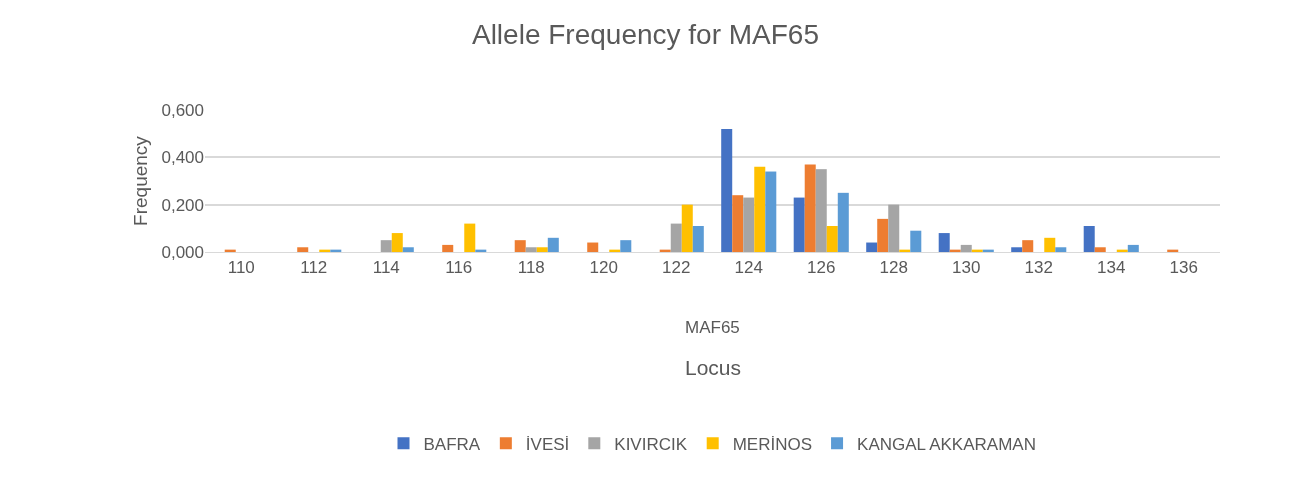 This screenshot has height=495, width=1291. I want to click on x-tick-label: 110, so click(241, 268).